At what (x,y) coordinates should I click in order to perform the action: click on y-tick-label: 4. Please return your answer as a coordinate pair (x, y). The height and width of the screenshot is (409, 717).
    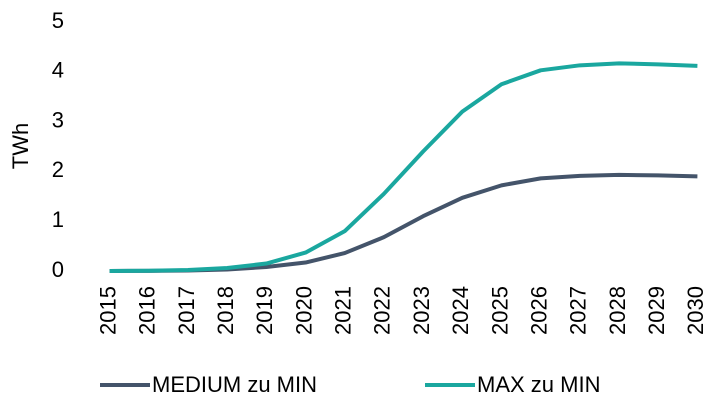
    Looking at the image, I should click on (58, 70).